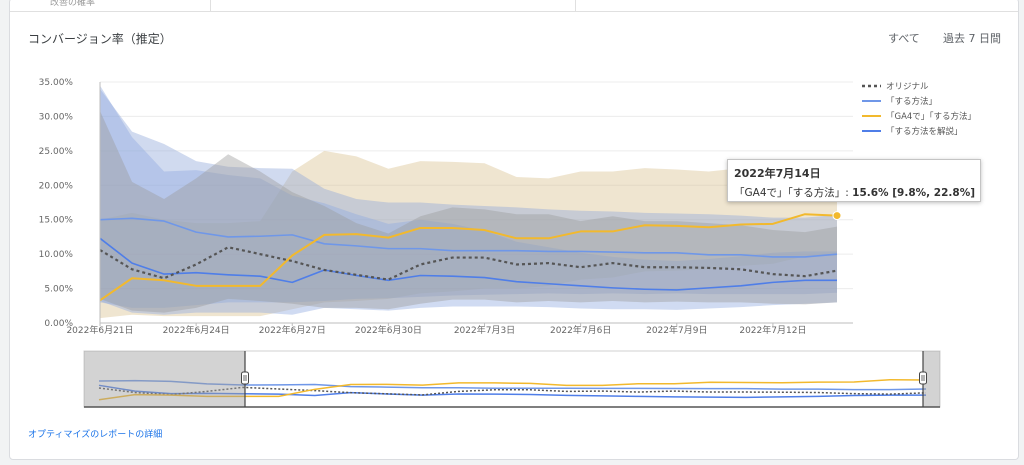 The width and height of the screenshot is (1024, 465). I want to click on y-tick-label: 30.00%, so click(56, 117).